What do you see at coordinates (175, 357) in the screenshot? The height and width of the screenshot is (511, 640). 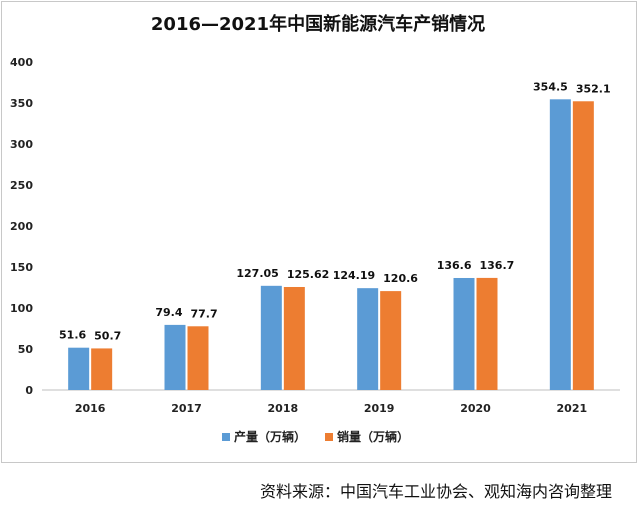 I see `bar-production-2017` at bounding box center [175, 357].